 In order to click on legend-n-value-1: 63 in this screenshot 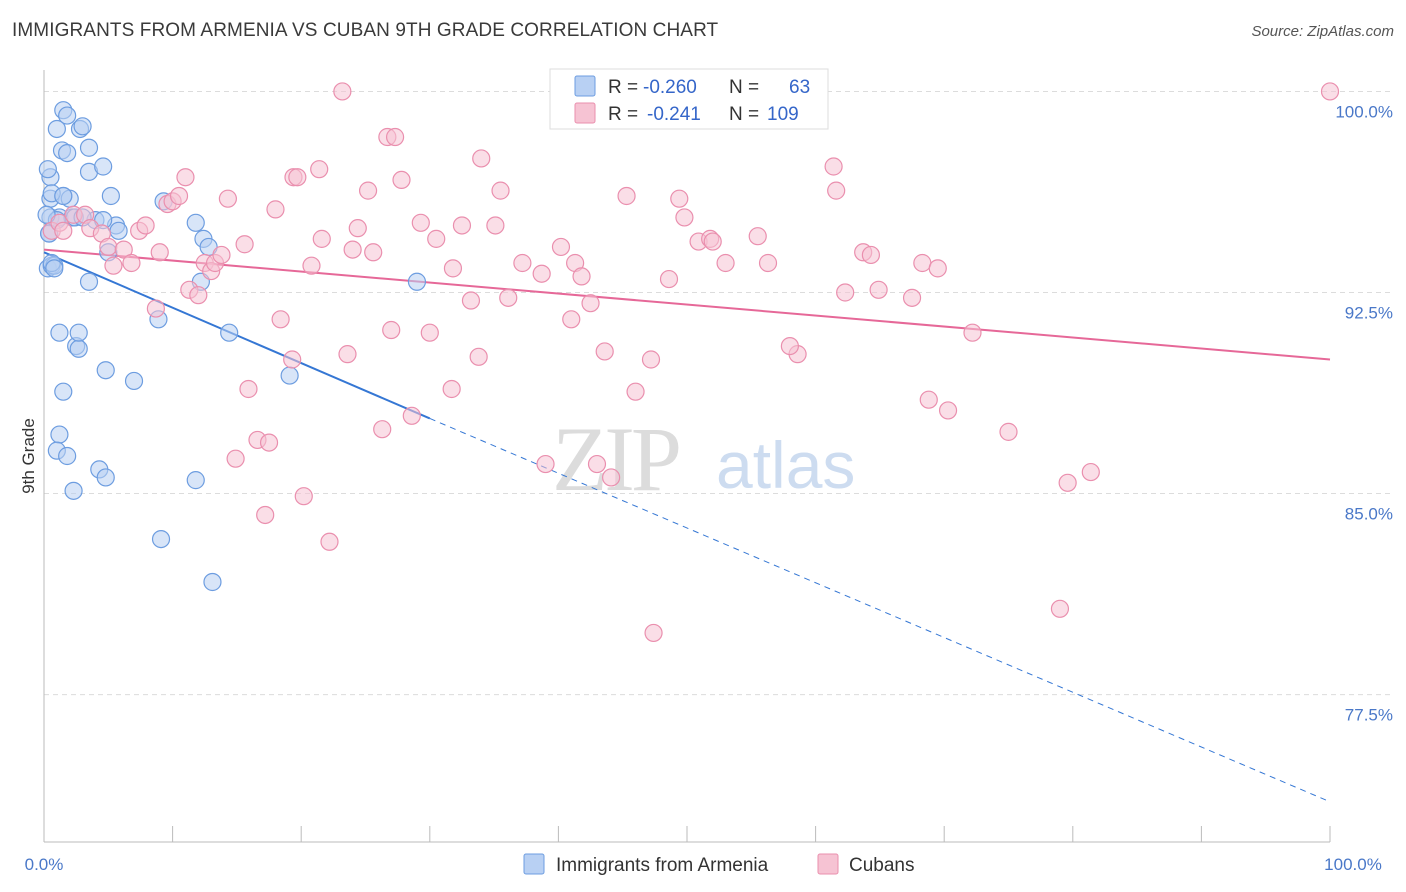, I will do `click(799, 87)`.